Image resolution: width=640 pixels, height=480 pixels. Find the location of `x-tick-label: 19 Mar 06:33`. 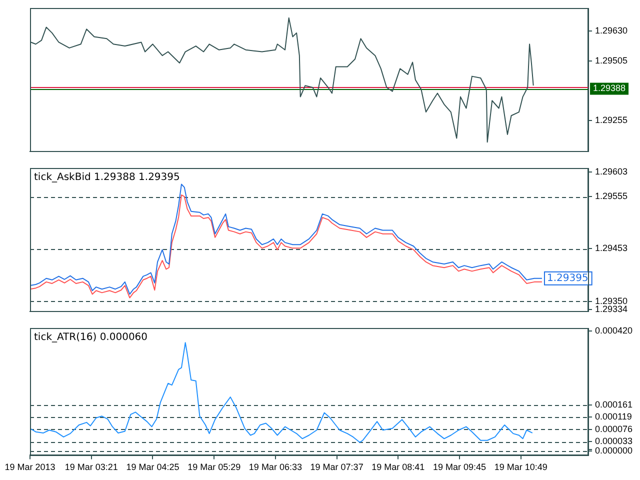

x-tick-label: 19 Mar 06:33 is located at coordinates (275, 467).